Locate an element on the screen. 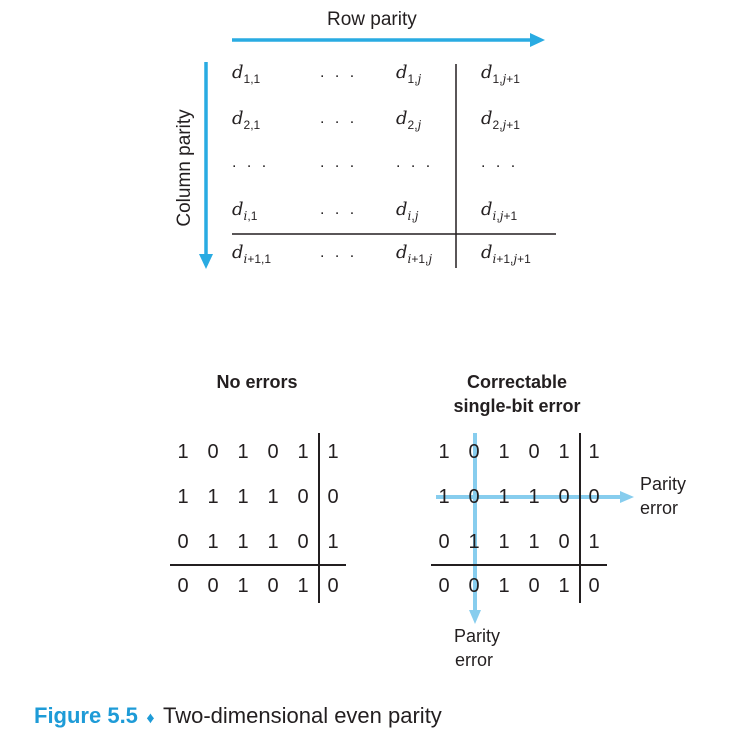 The image size is (736, 752). matrix-cell: d2,j+1 is located at coordinates (500, 120).